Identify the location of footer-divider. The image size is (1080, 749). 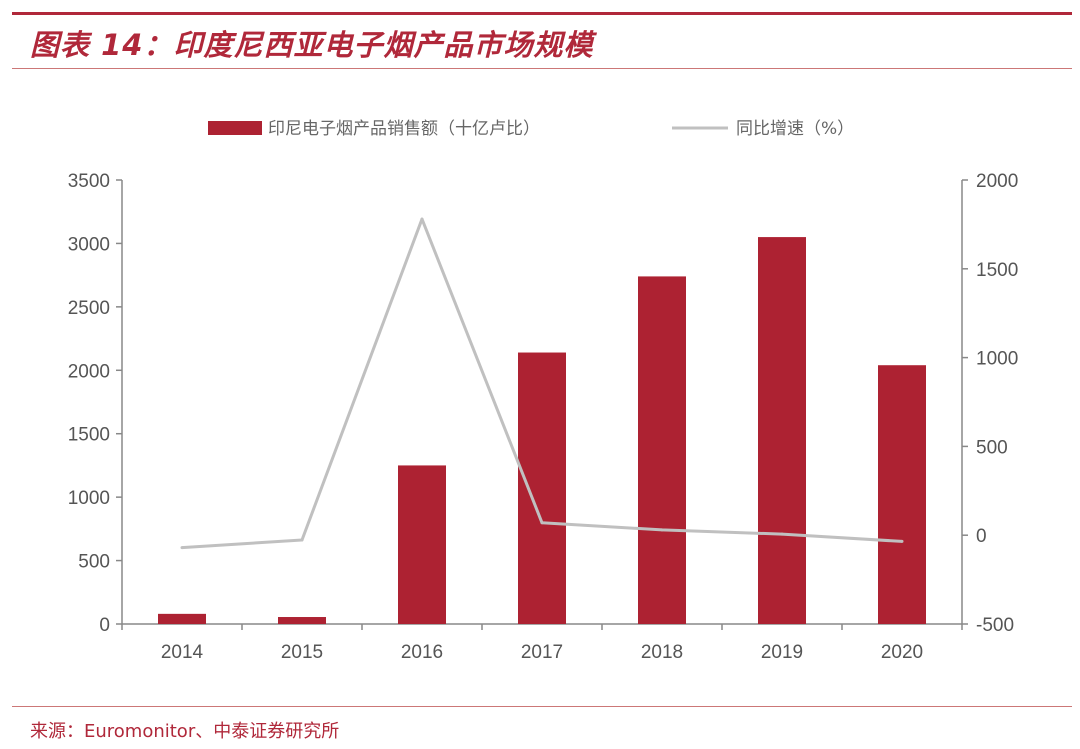
(542, 706).